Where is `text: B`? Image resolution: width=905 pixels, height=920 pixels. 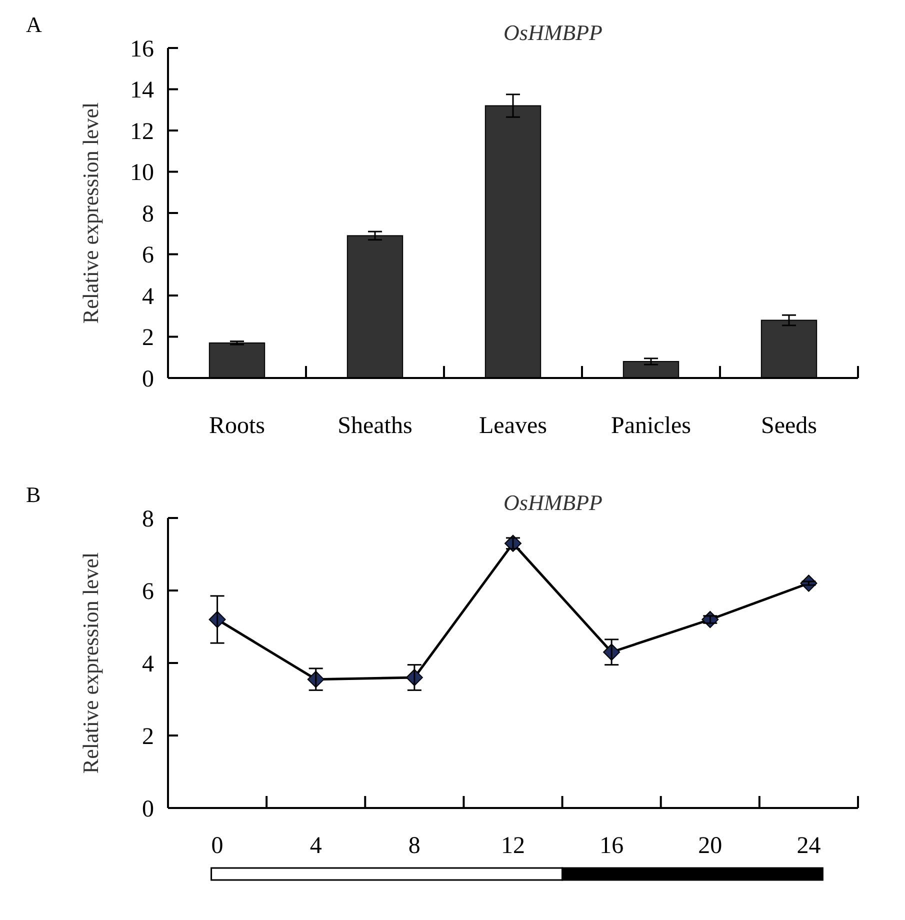
text: B is located at coordinates (33, 494).